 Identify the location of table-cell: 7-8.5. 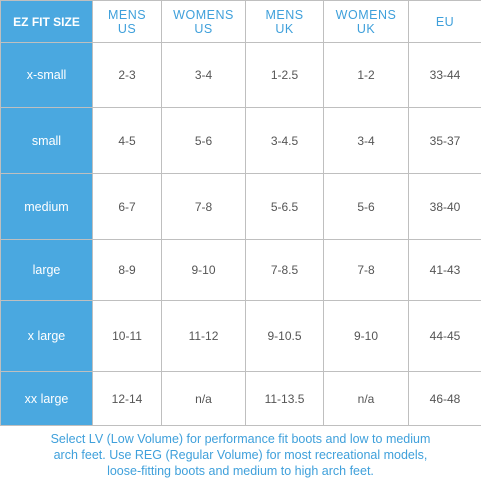
(284, 270).